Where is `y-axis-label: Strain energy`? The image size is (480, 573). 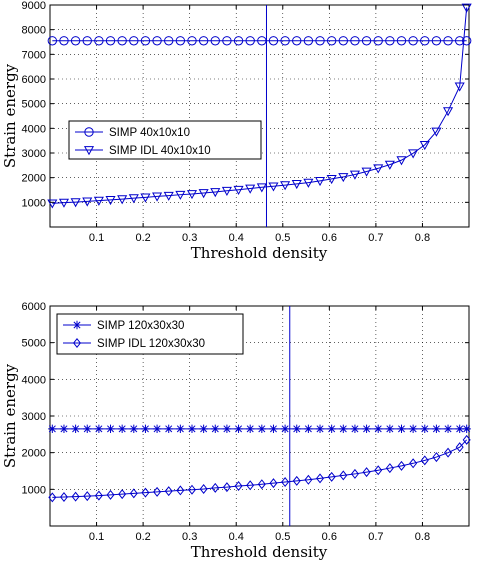 y-axis-label: Strain energy is located at coordinates (10, 415).